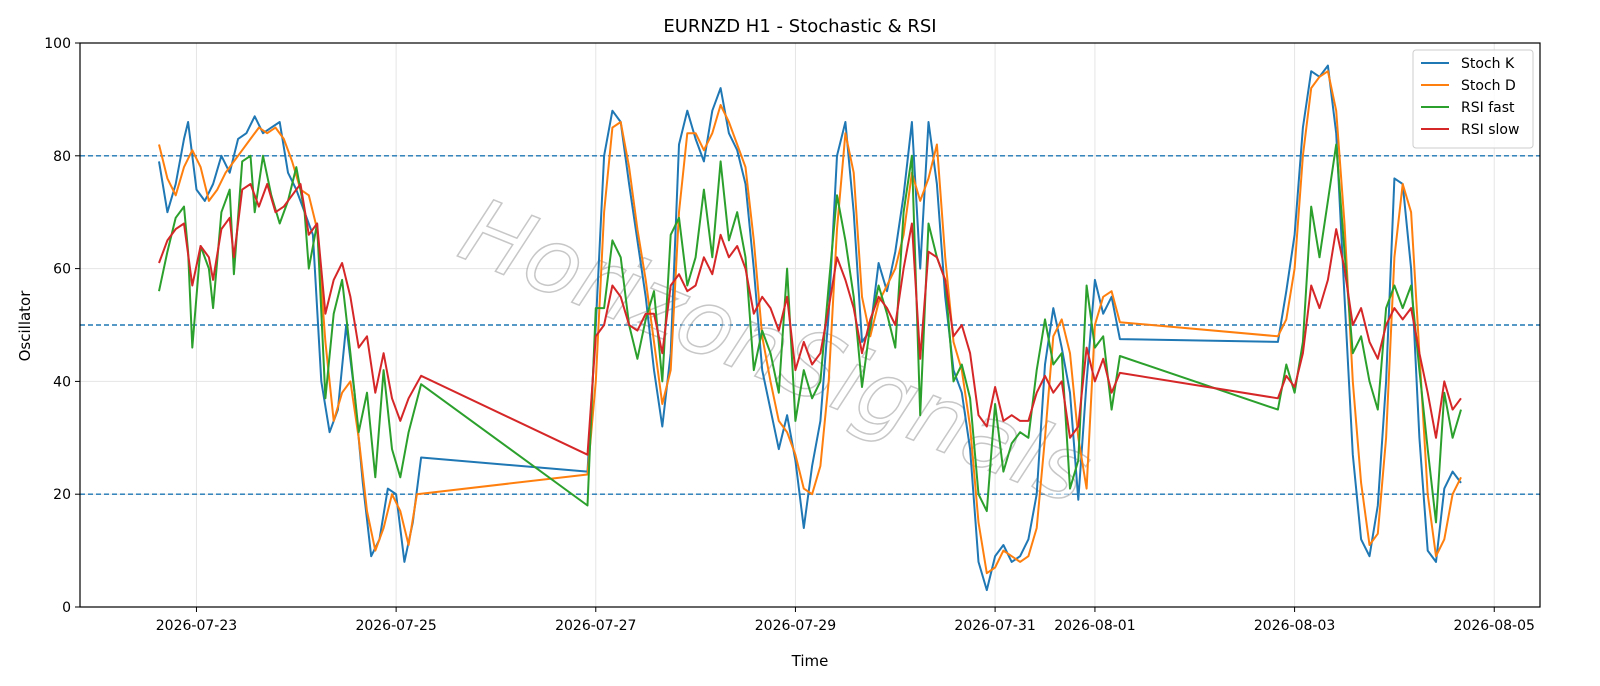  Describe the element at coordinates (62, 382) in the screenshot. I see `y-tick-label: 40` at that location.